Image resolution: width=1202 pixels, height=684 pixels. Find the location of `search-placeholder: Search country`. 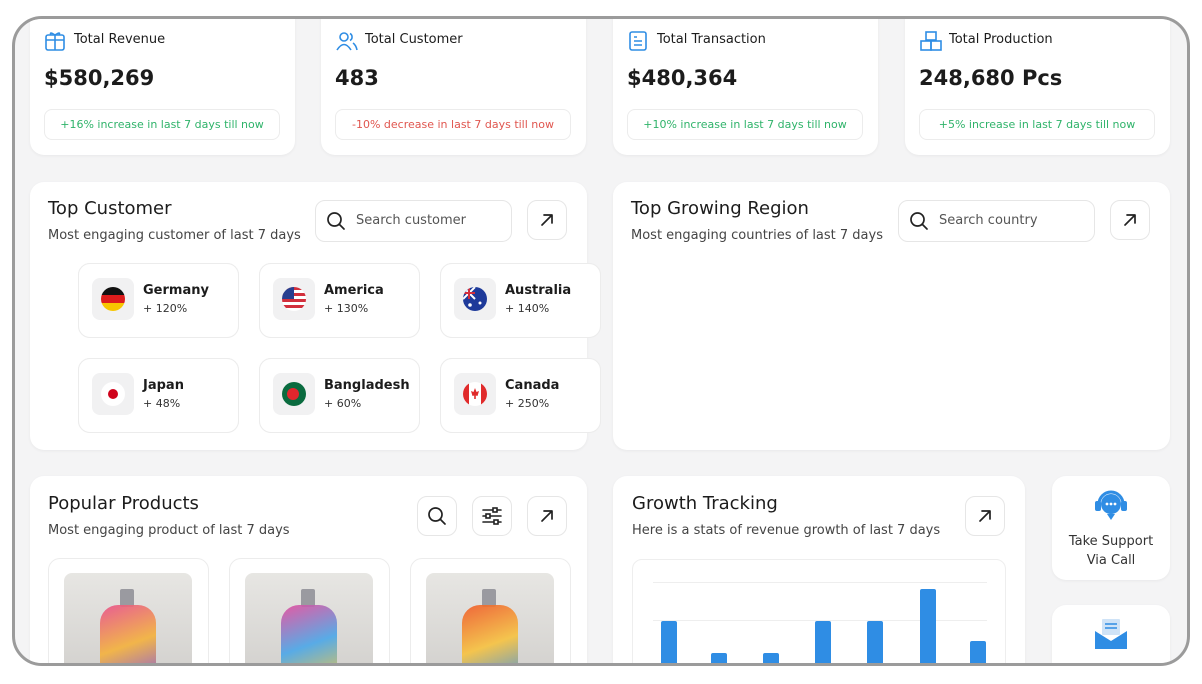

search-placeholder: Search country is located at coordinates (988, 220).